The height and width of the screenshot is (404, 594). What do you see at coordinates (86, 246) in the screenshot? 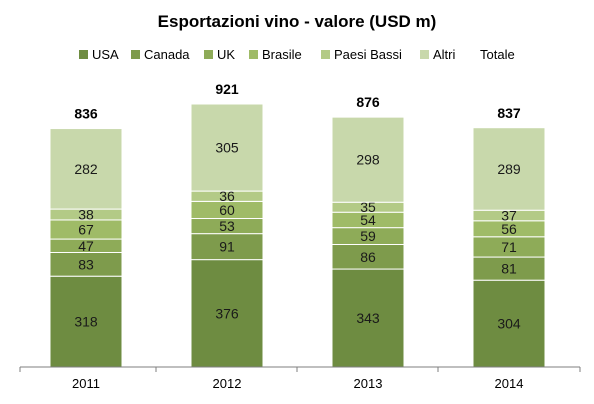
I see `bar-label-2011-2: 47` at bounding box center [86, 246].